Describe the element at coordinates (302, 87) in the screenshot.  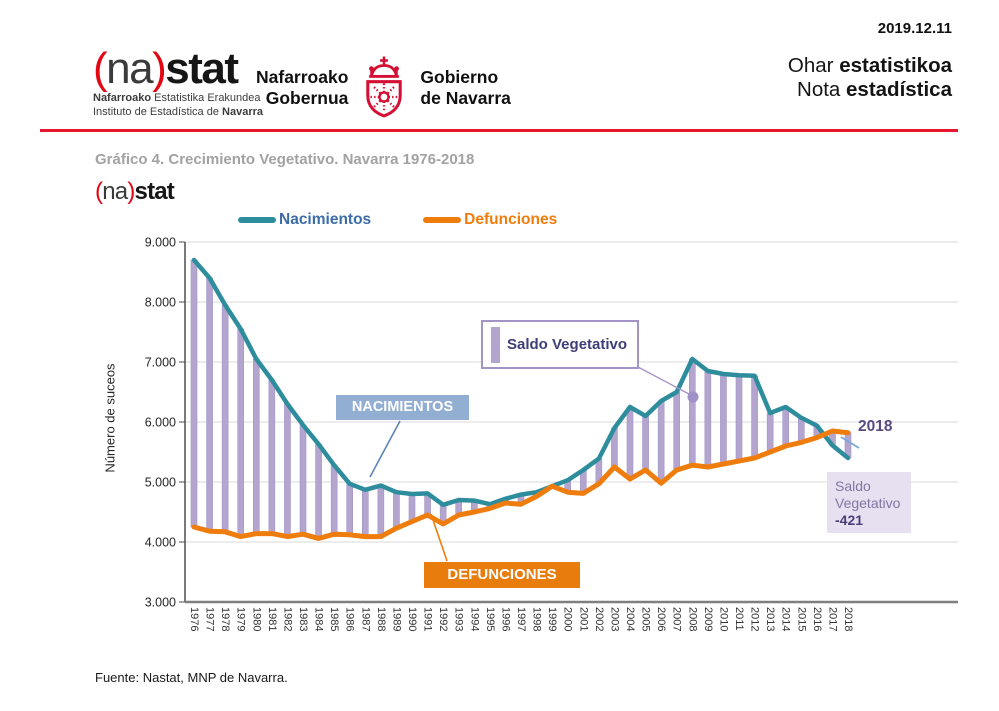
I see `gobierno-text-basque: Nafarroako Gobernua` at that location.